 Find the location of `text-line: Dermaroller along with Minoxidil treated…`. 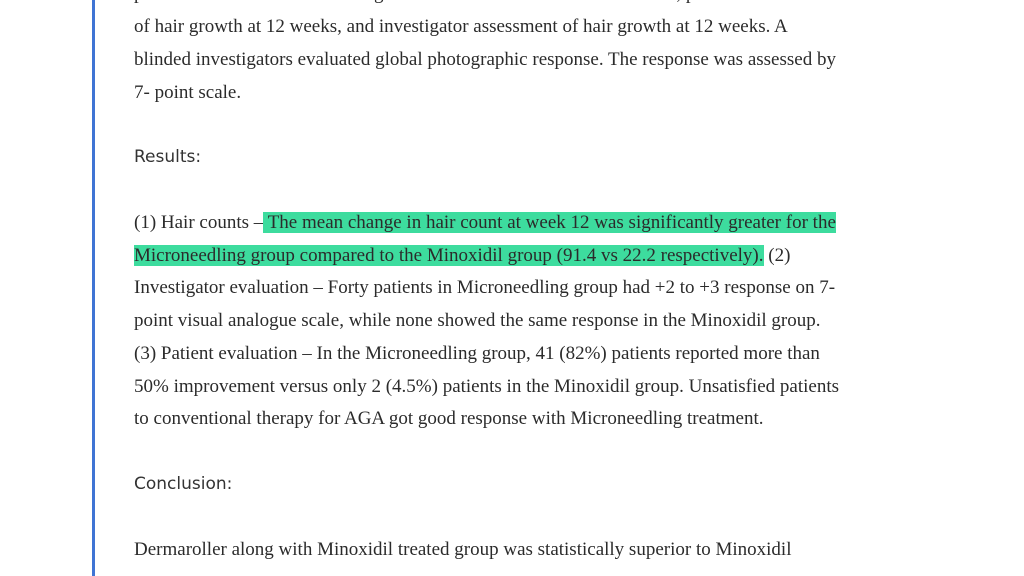

text-line: Dermaroller along with Minoxidil treated… is located at coordinates (463, 549).